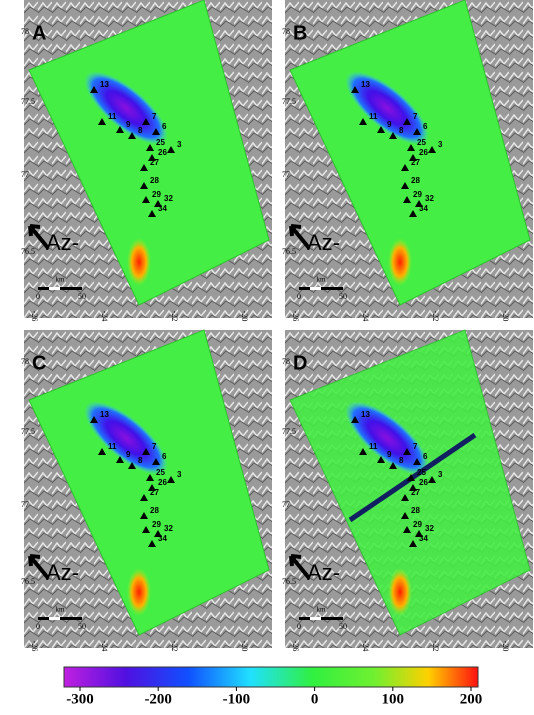 This screenshot has width=534, height=715. I want to click on panel-label: A, so click(39, 33).